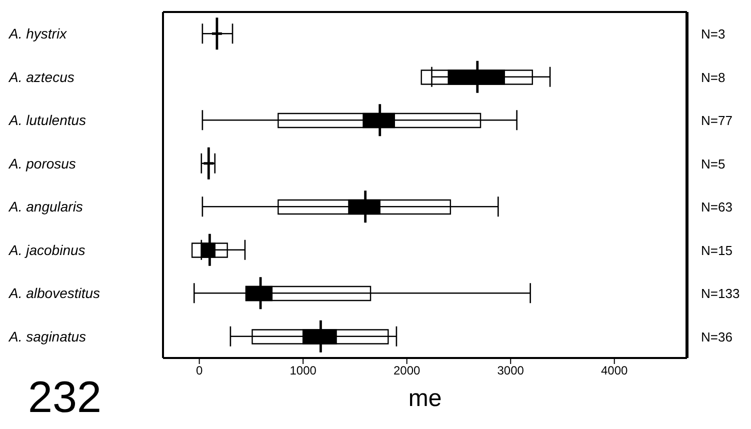 This screenshot has width=751, height=429. What do you see at coordinates (713, 34) in the screenshot?
I see `text: N=3` at bounding box center [713, 34].